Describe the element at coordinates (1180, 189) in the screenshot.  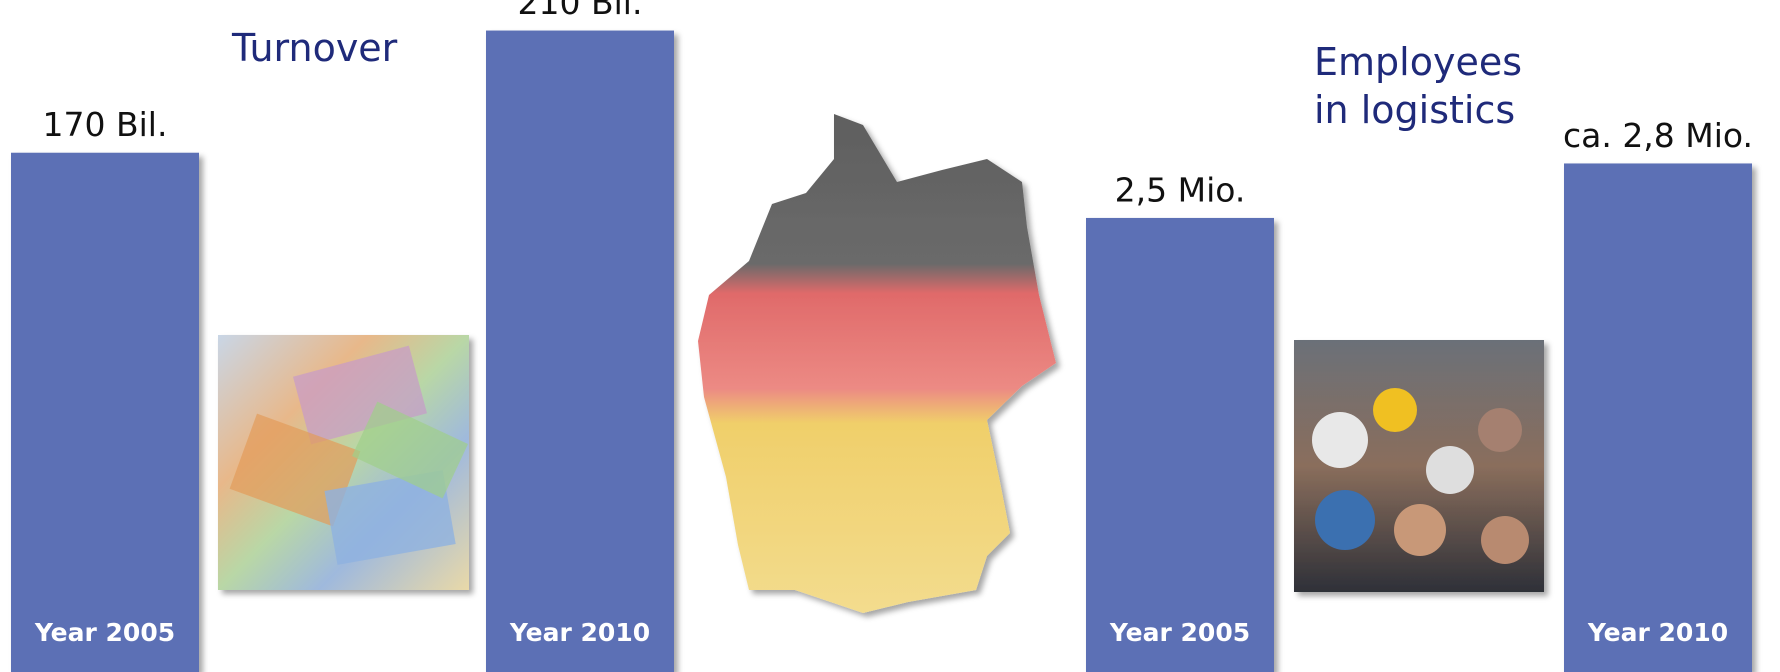
I see `value-label: 2,5 Mio.` at that location.